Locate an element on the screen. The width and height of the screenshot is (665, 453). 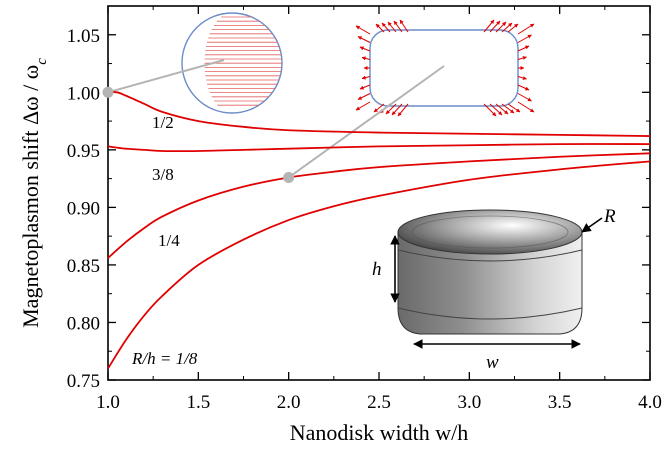
series-label-1-8: R/h = 1/8 is located at coordinates (164, 358).